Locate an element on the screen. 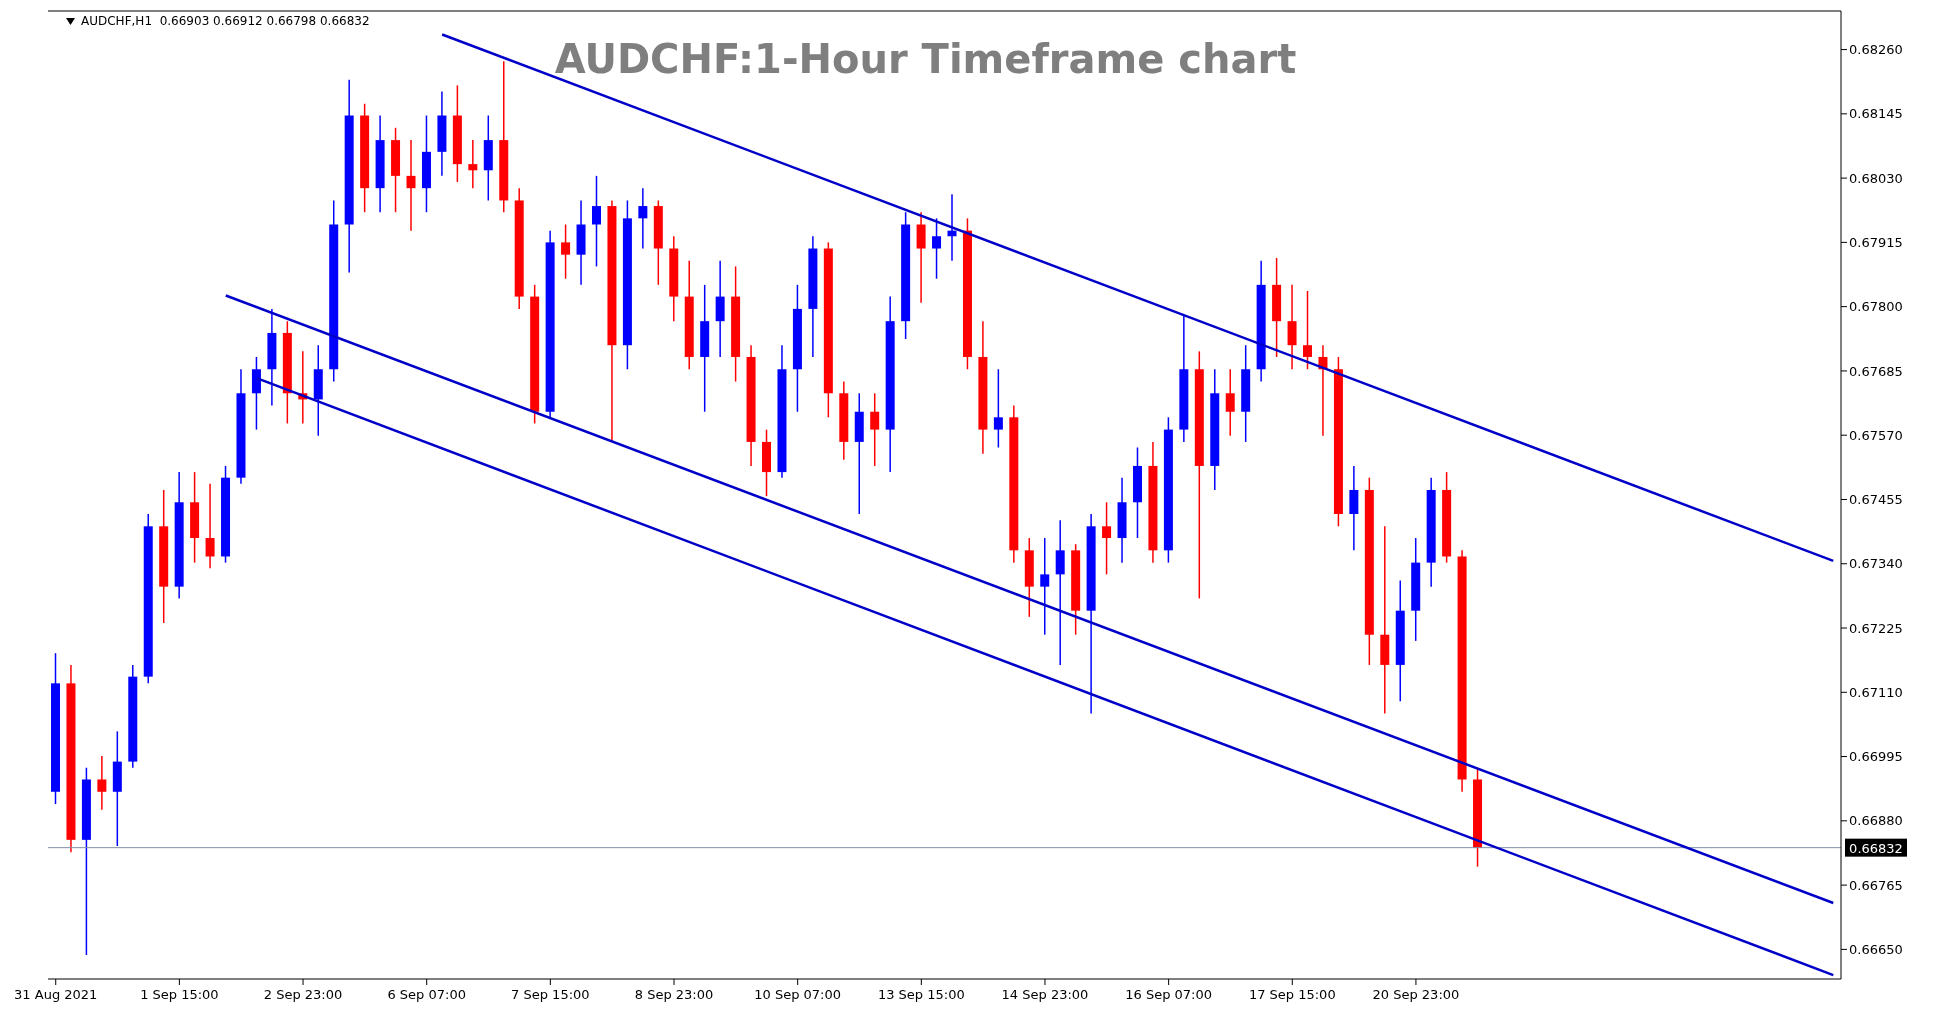 This screenshot has height=1023, width=1933. x-tick-label: 17 Sep 15:00 is located at coordinates (1292, 994).